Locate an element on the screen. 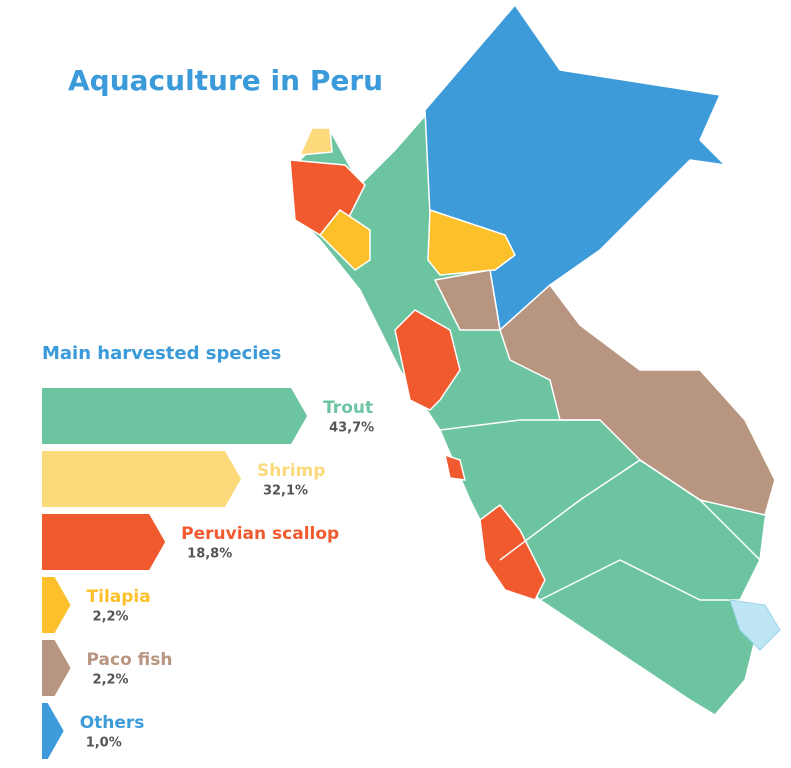  chart-subtitle: Main harvested species is located at coordinates (161, 353).